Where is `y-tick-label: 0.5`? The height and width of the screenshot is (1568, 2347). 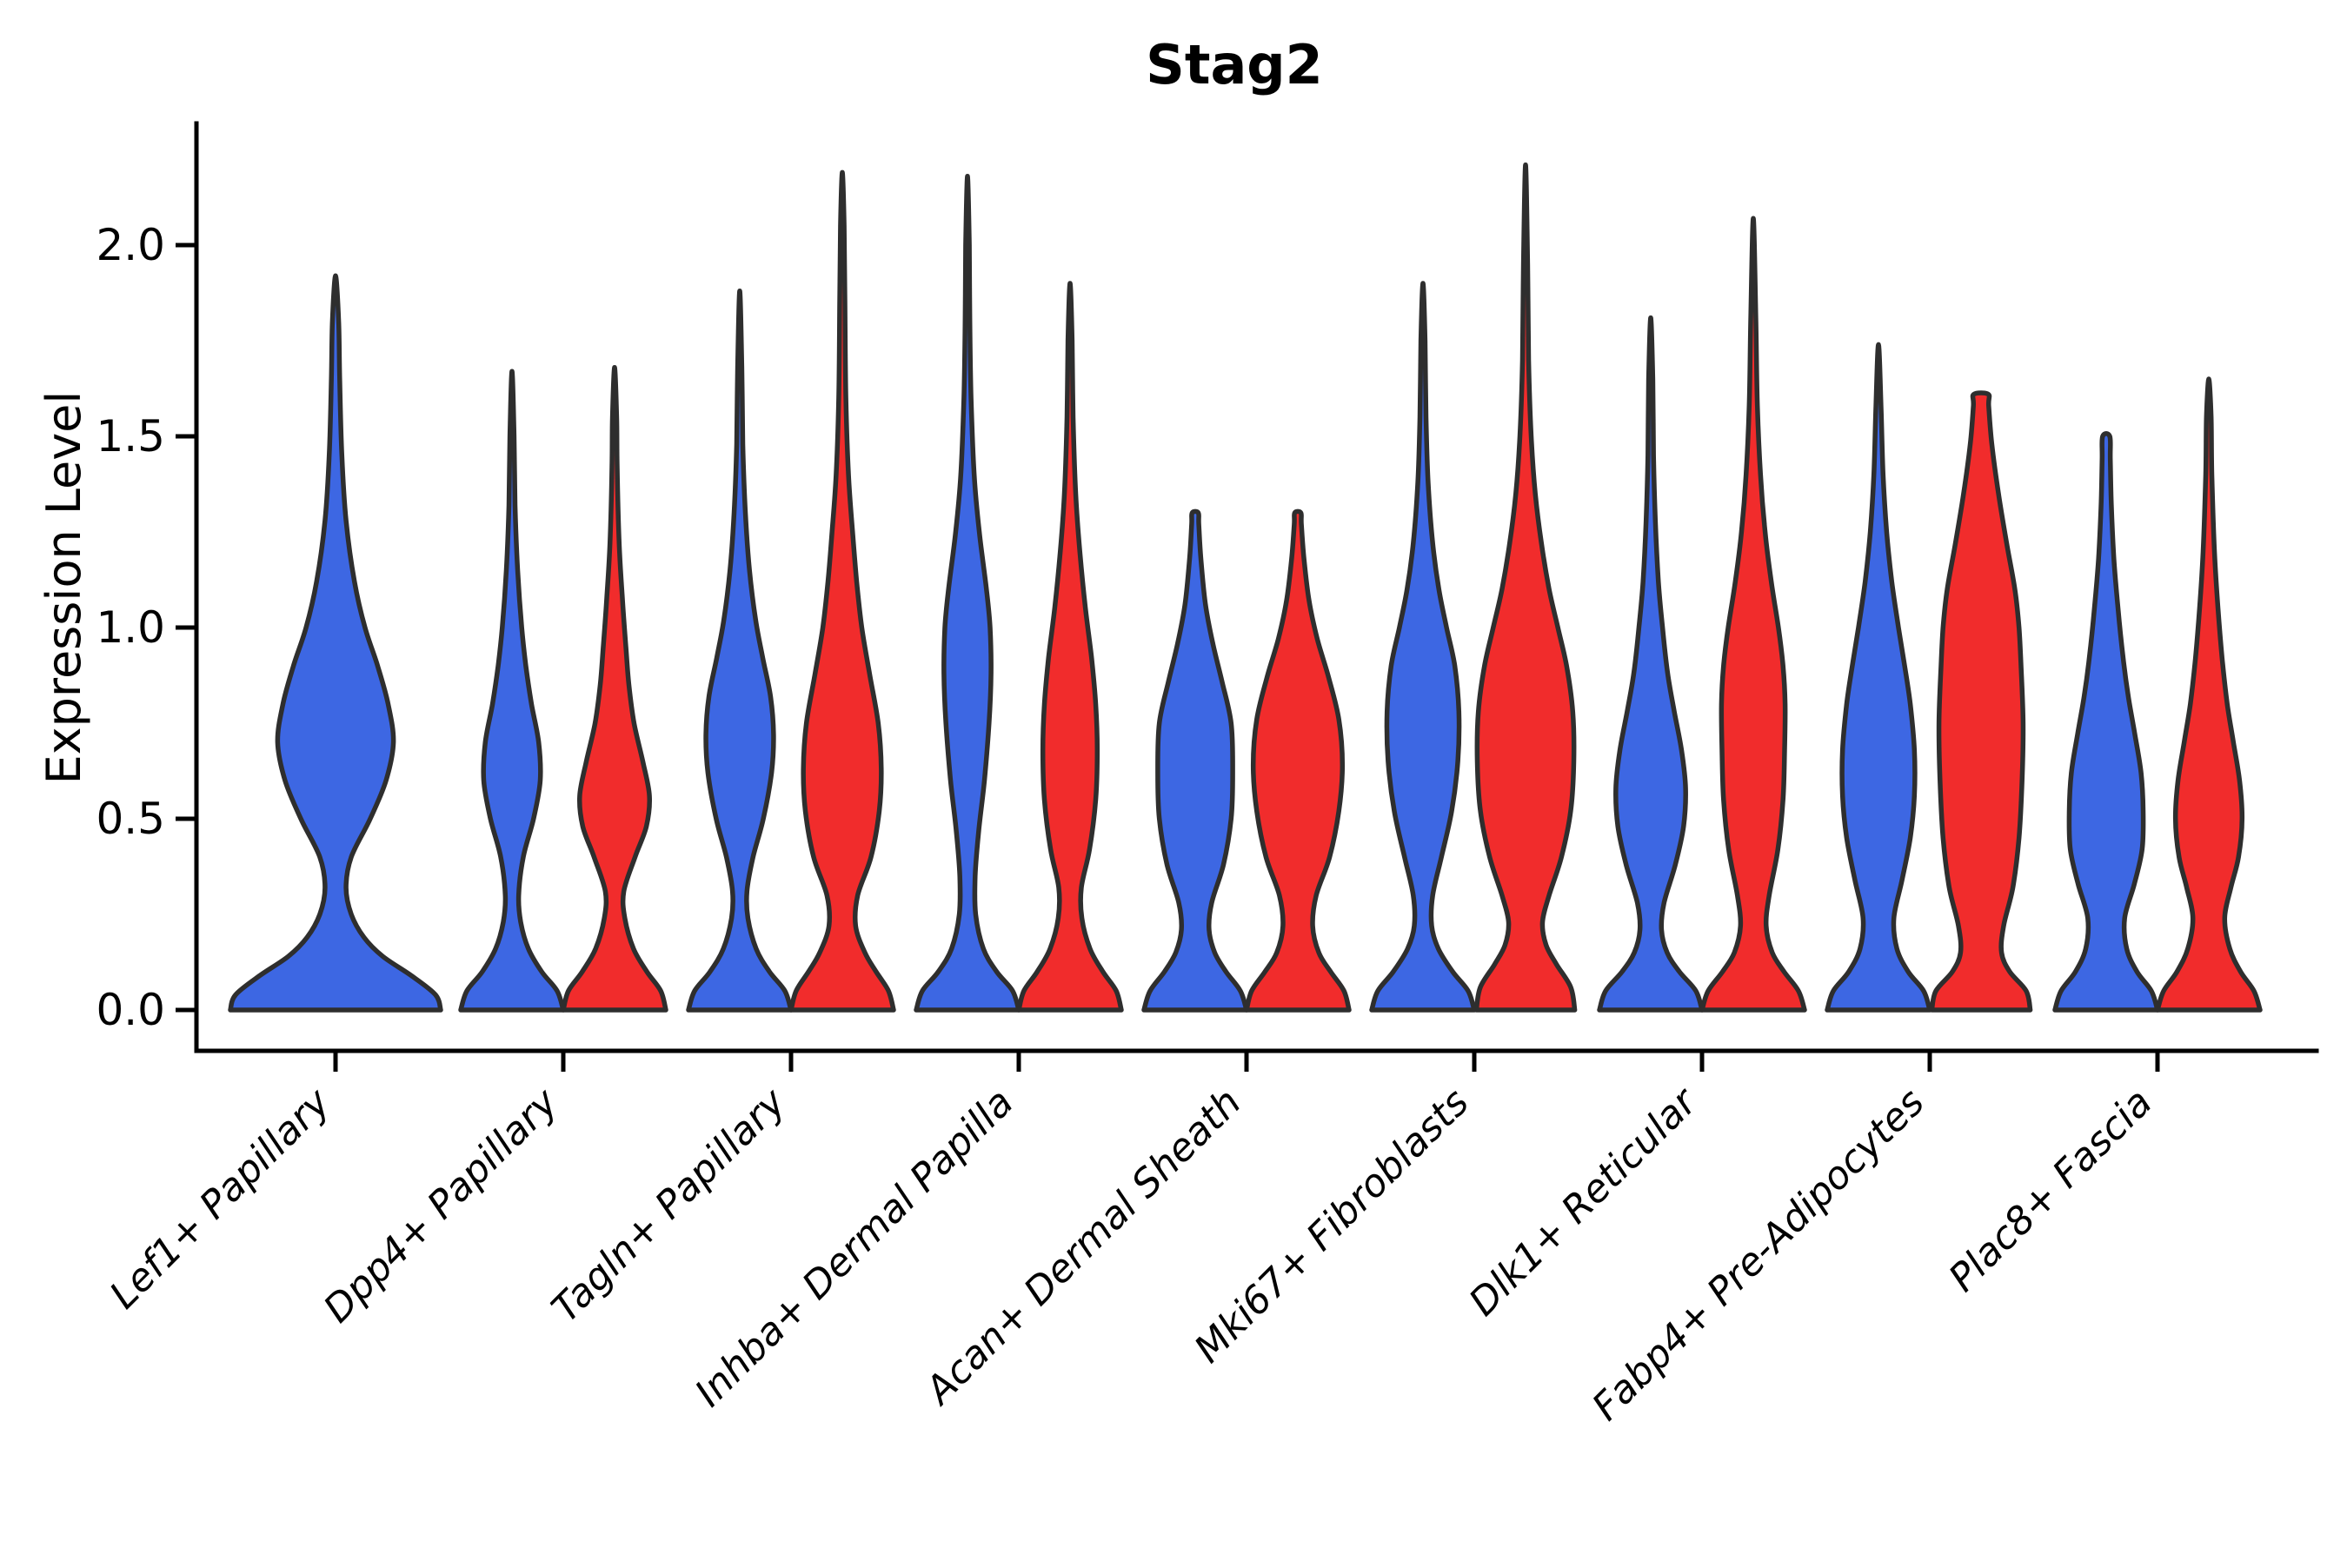 y-tick-label: 0.5 is located at coordinates (130, 819).